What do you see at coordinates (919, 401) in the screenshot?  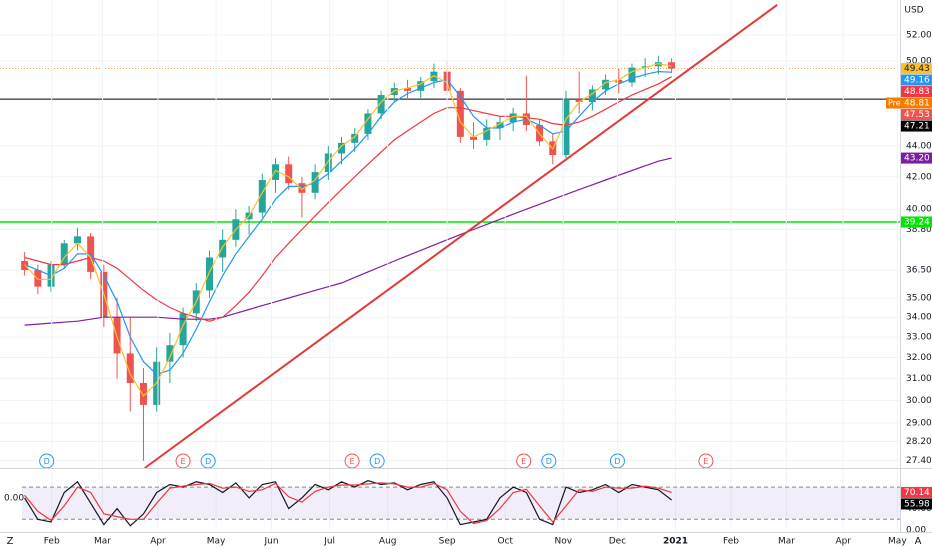 I see `y-tick-label: 30.00` at bounding box center [919, 401].